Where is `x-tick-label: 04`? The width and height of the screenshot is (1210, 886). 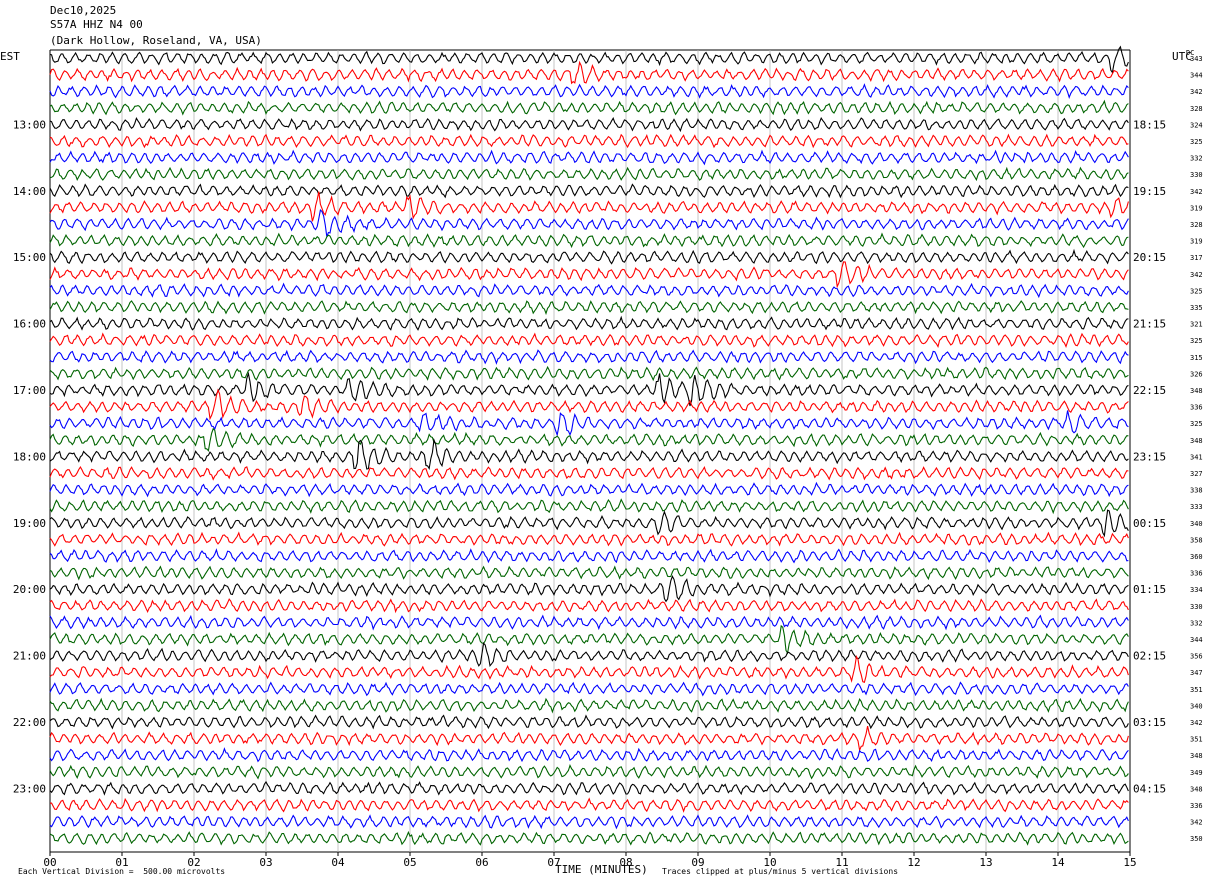
x-tick-label: 04 is located at coordinates (338, 862).